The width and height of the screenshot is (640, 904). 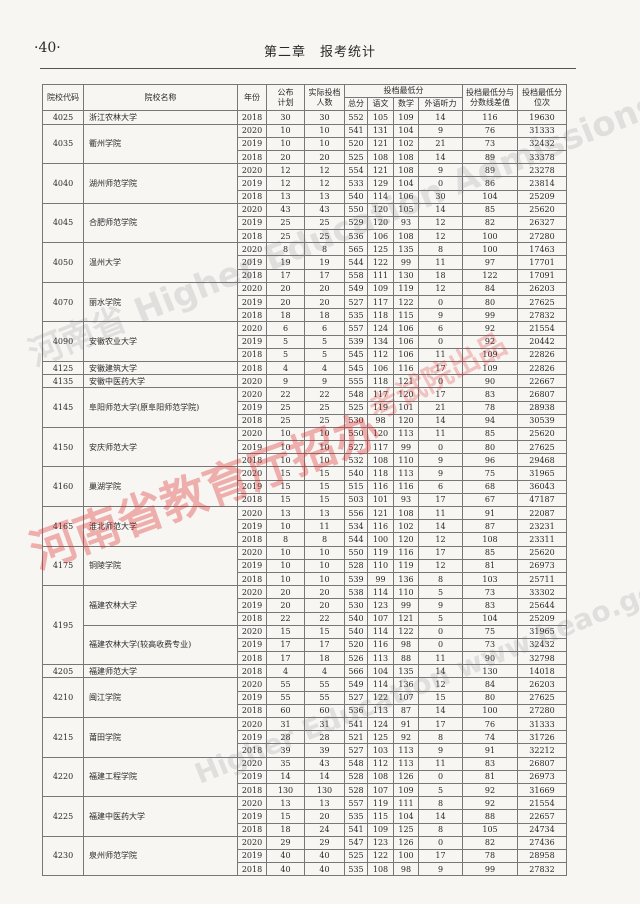 What do you see at coordinates (542, 750) in the screenshot?
I see `cell-rank: 32212` at bounding box center [542, 750].